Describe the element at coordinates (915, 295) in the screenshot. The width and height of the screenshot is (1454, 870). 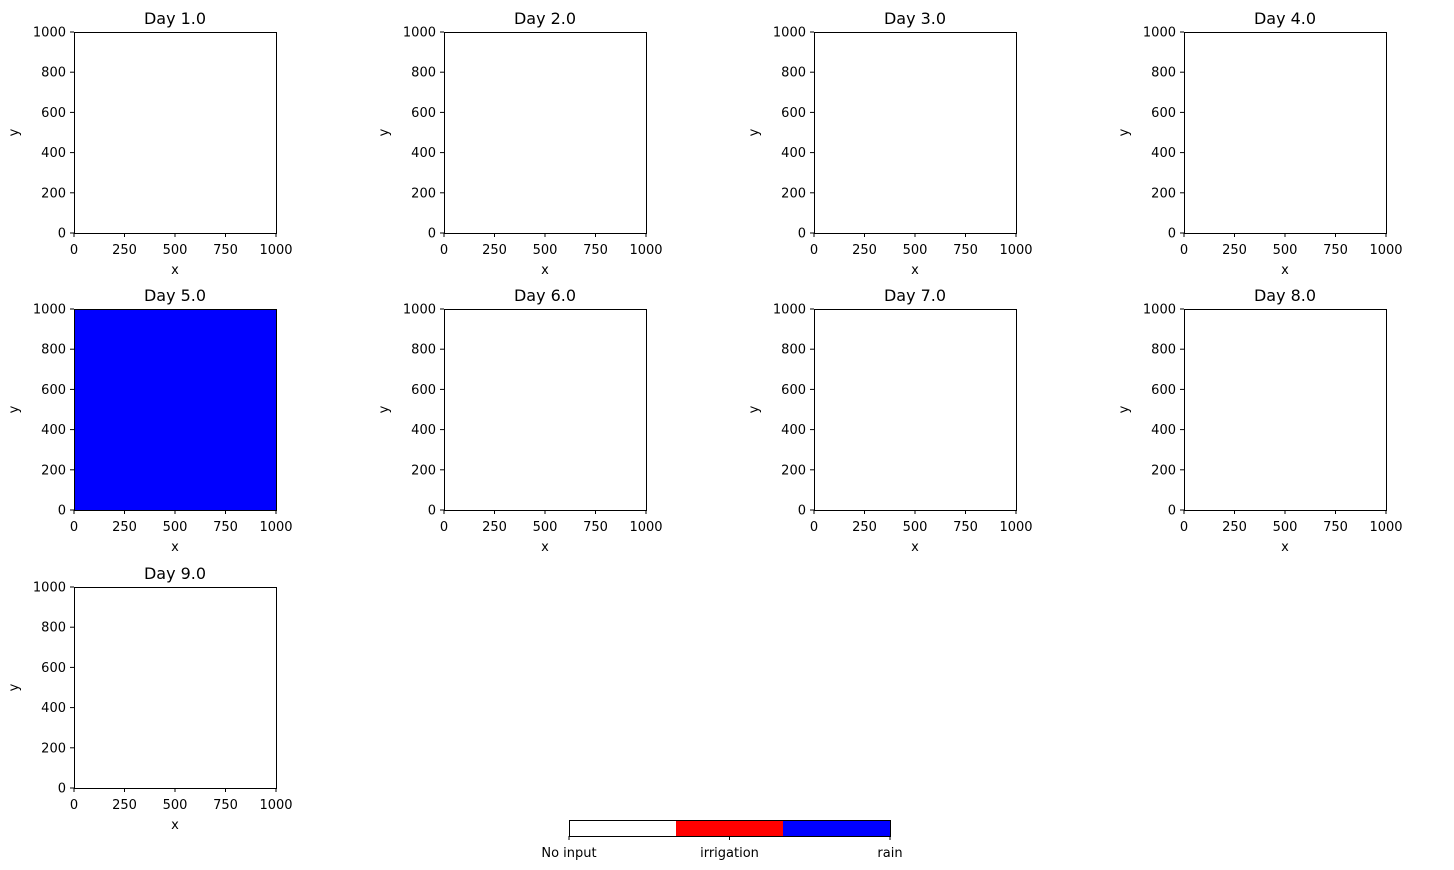
I see `panel-title: Day 7.0` at that location.